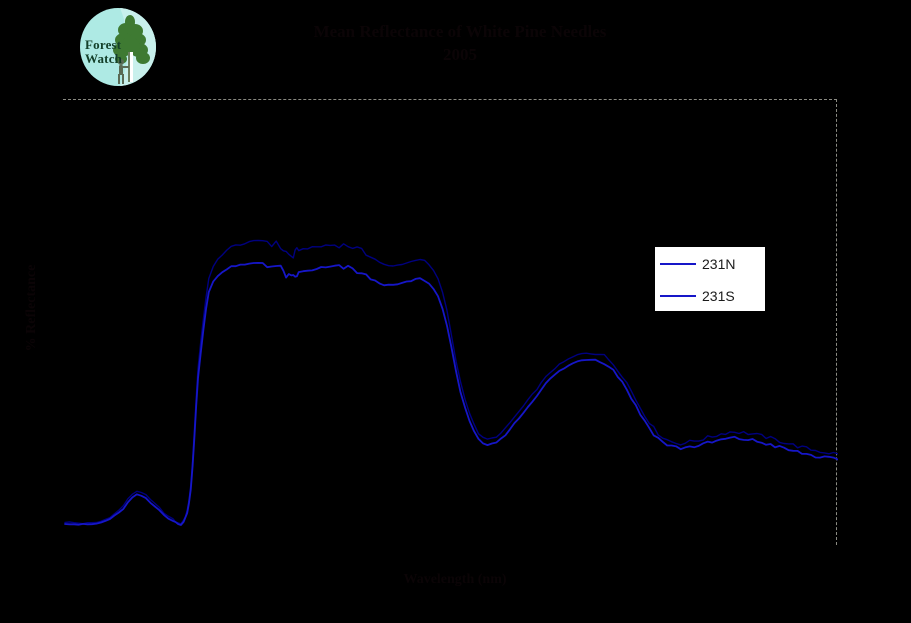 The image size is (911, 623). Describe the element at coordinates (31, 308) in the screenshot. I see `y-axis-label: % Reflectance` at that location.